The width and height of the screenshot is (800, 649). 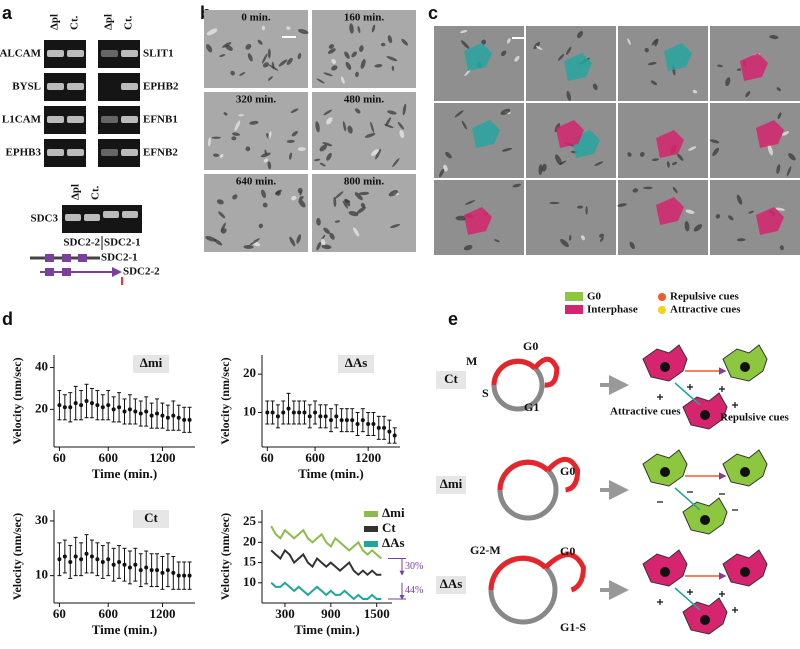 What do you see at coordinates (735, 610) in the screenshot?
I see `charge-sign` at bounding box center [735, 610].